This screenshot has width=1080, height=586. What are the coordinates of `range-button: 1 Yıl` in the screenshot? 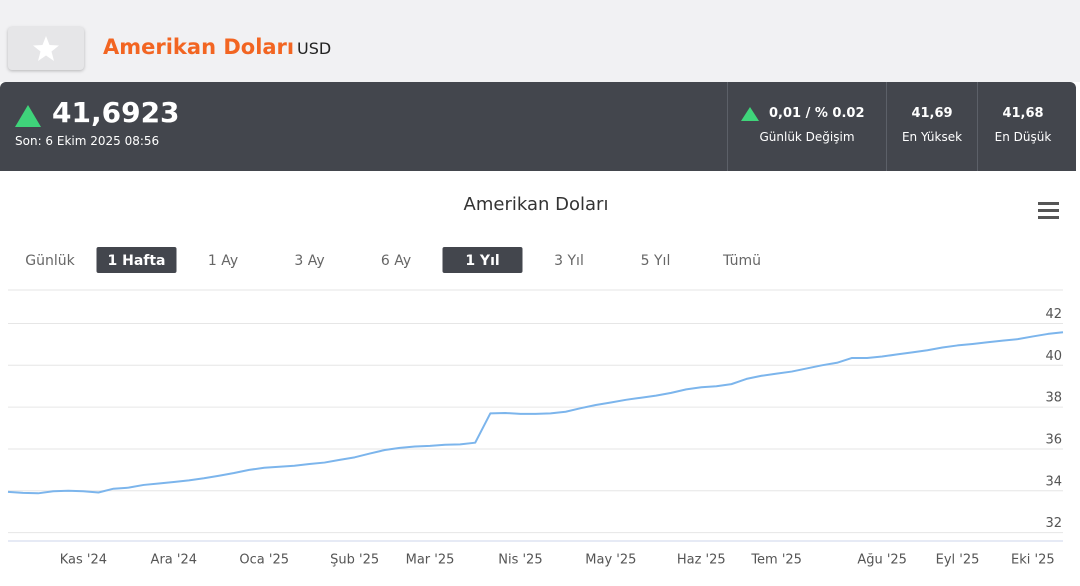 It's located at (482, 261).